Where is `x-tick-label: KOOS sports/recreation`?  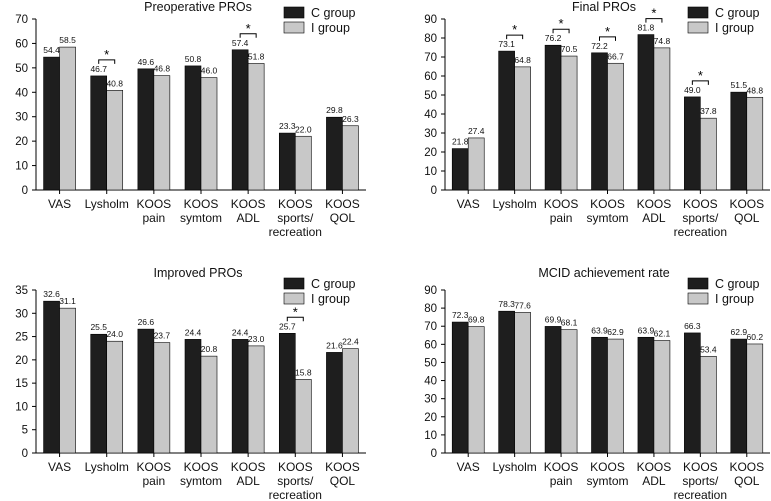 x-tick-label: KOOS sports/recreation is located at coordinates (295, 218).